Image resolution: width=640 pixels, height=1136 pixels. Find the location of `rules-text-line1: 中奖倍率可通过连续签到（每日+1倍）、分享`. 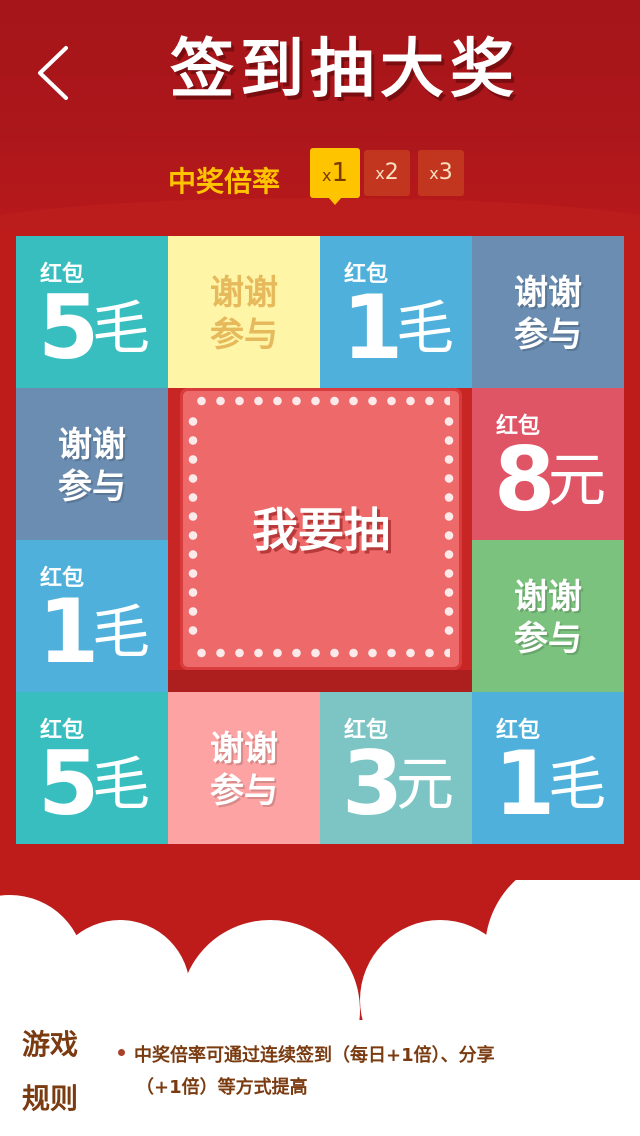

rules-text-line1: 中奖倍率可通过连续签到（每日+1倍）、分享 is located at coordinates (314, 1055).